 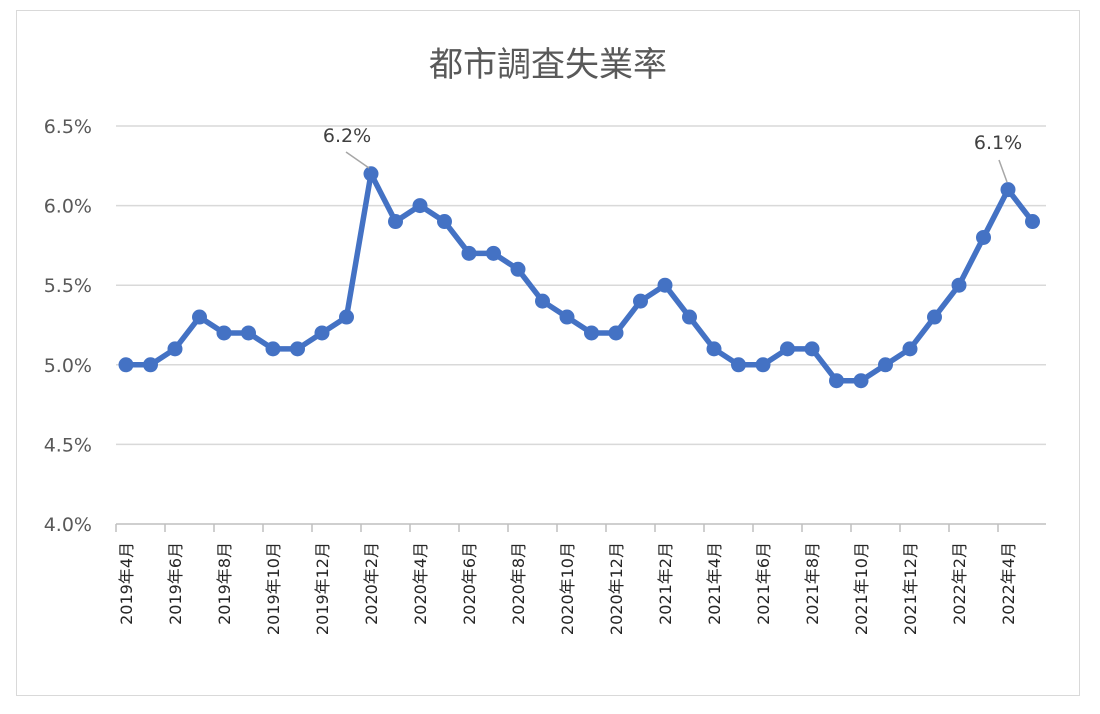 I want to click on y-tick-label: 5.0%, so click(x=68, y=366).